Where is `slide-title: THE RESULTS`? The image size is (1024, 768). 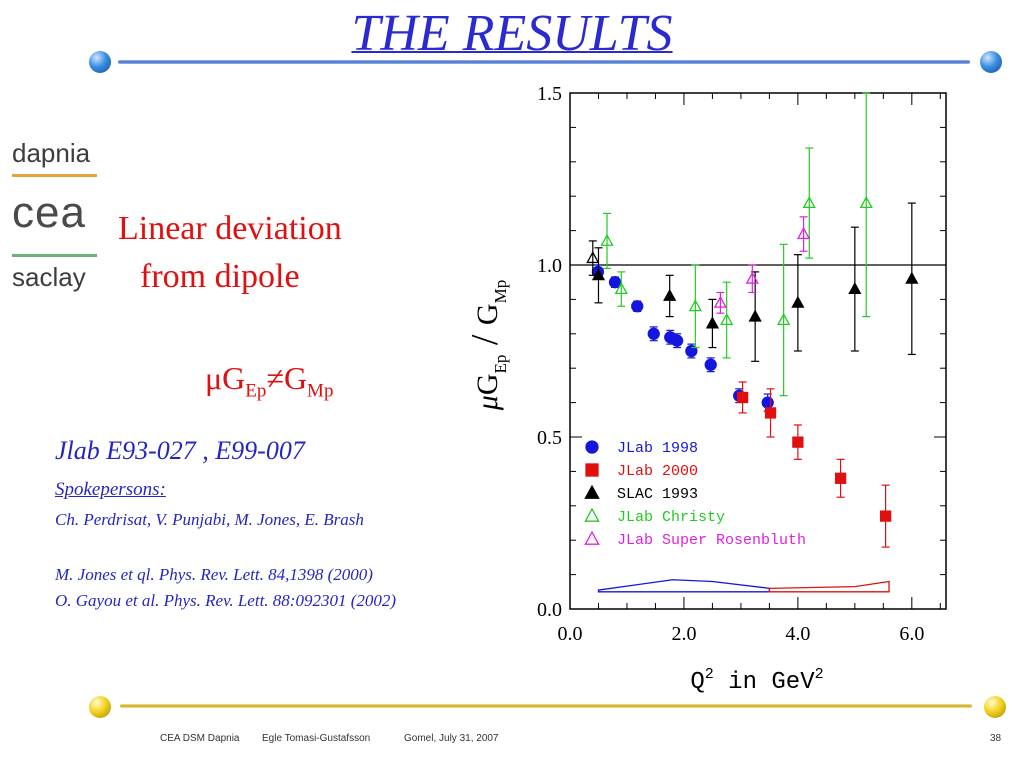 slide-title: THE RESULTS is located at coordinates (512, 33).